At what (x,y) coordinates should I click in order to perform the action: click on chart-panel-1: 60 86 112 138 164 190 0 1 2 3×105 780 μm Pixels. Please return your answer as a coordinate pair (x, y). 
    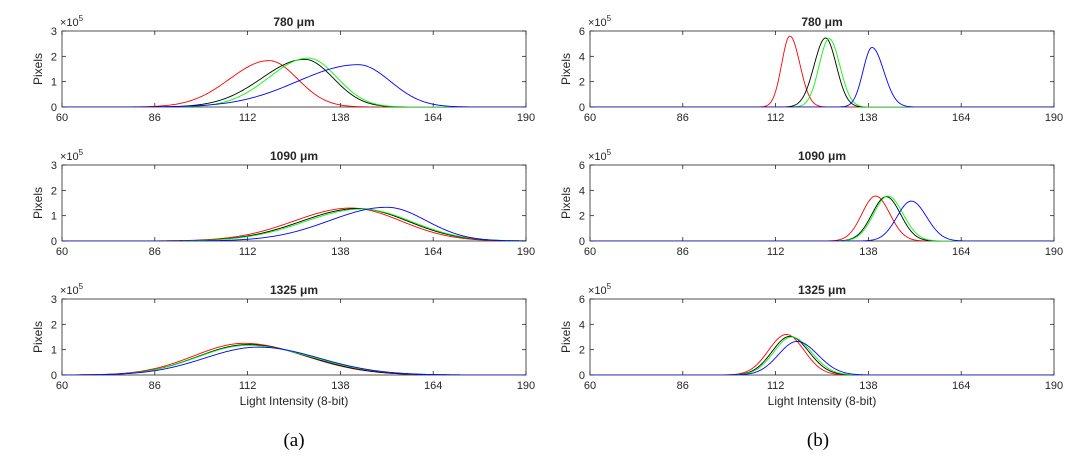
    Looking at the image, I should click on (283, 69).